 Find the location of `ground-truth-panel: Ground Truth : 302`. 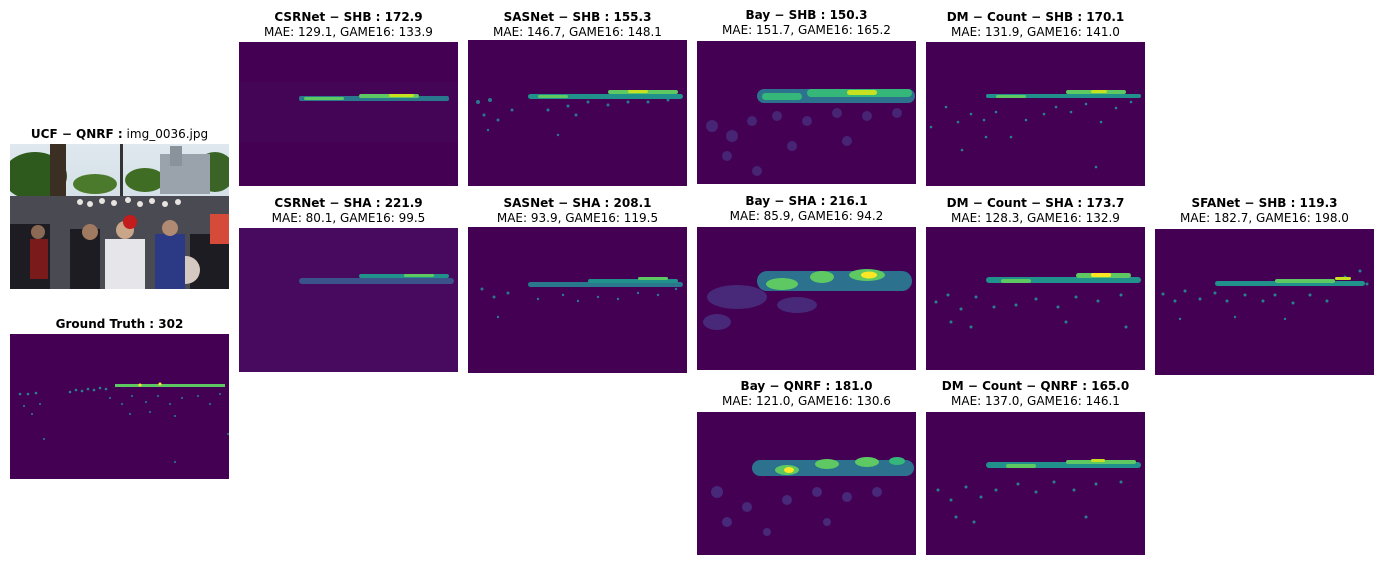

ground-truth-panel: Ground Truth : 302 is located at coordinates (119, 398).